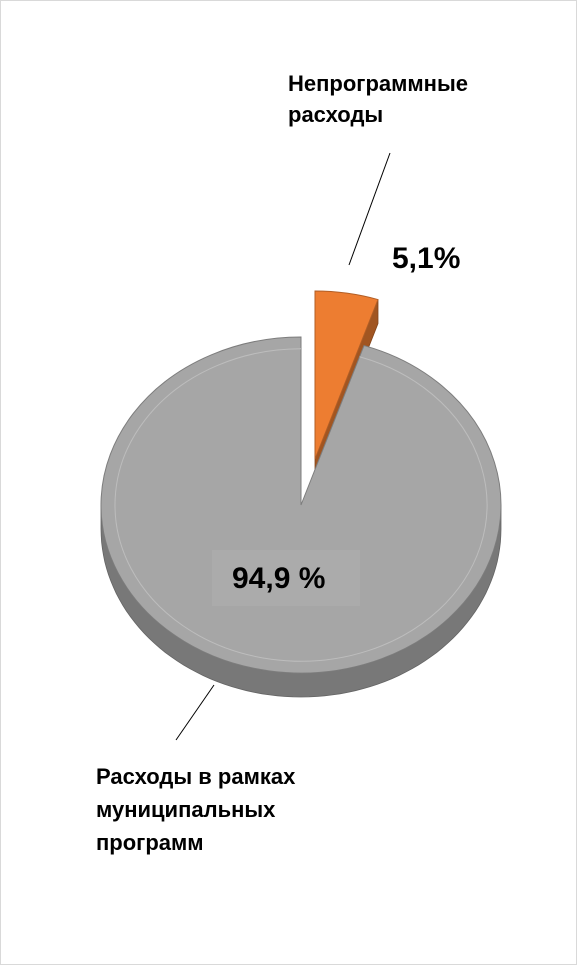  What do you see at coordinates (378, 99) in the screenshot?
I see `label-nonprogram-expenses: Непрограммные расходы` at bounding box center [378, 99].